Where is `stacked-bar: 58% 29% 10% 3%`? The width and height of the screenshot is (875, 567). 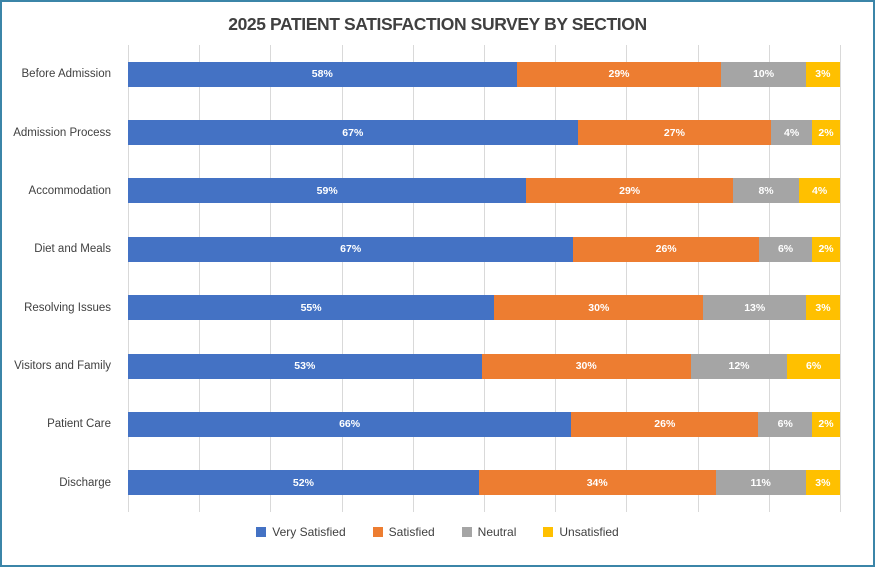 stacked-bar: 58% 29% 10% 3% is located at coordinates (484, 74).